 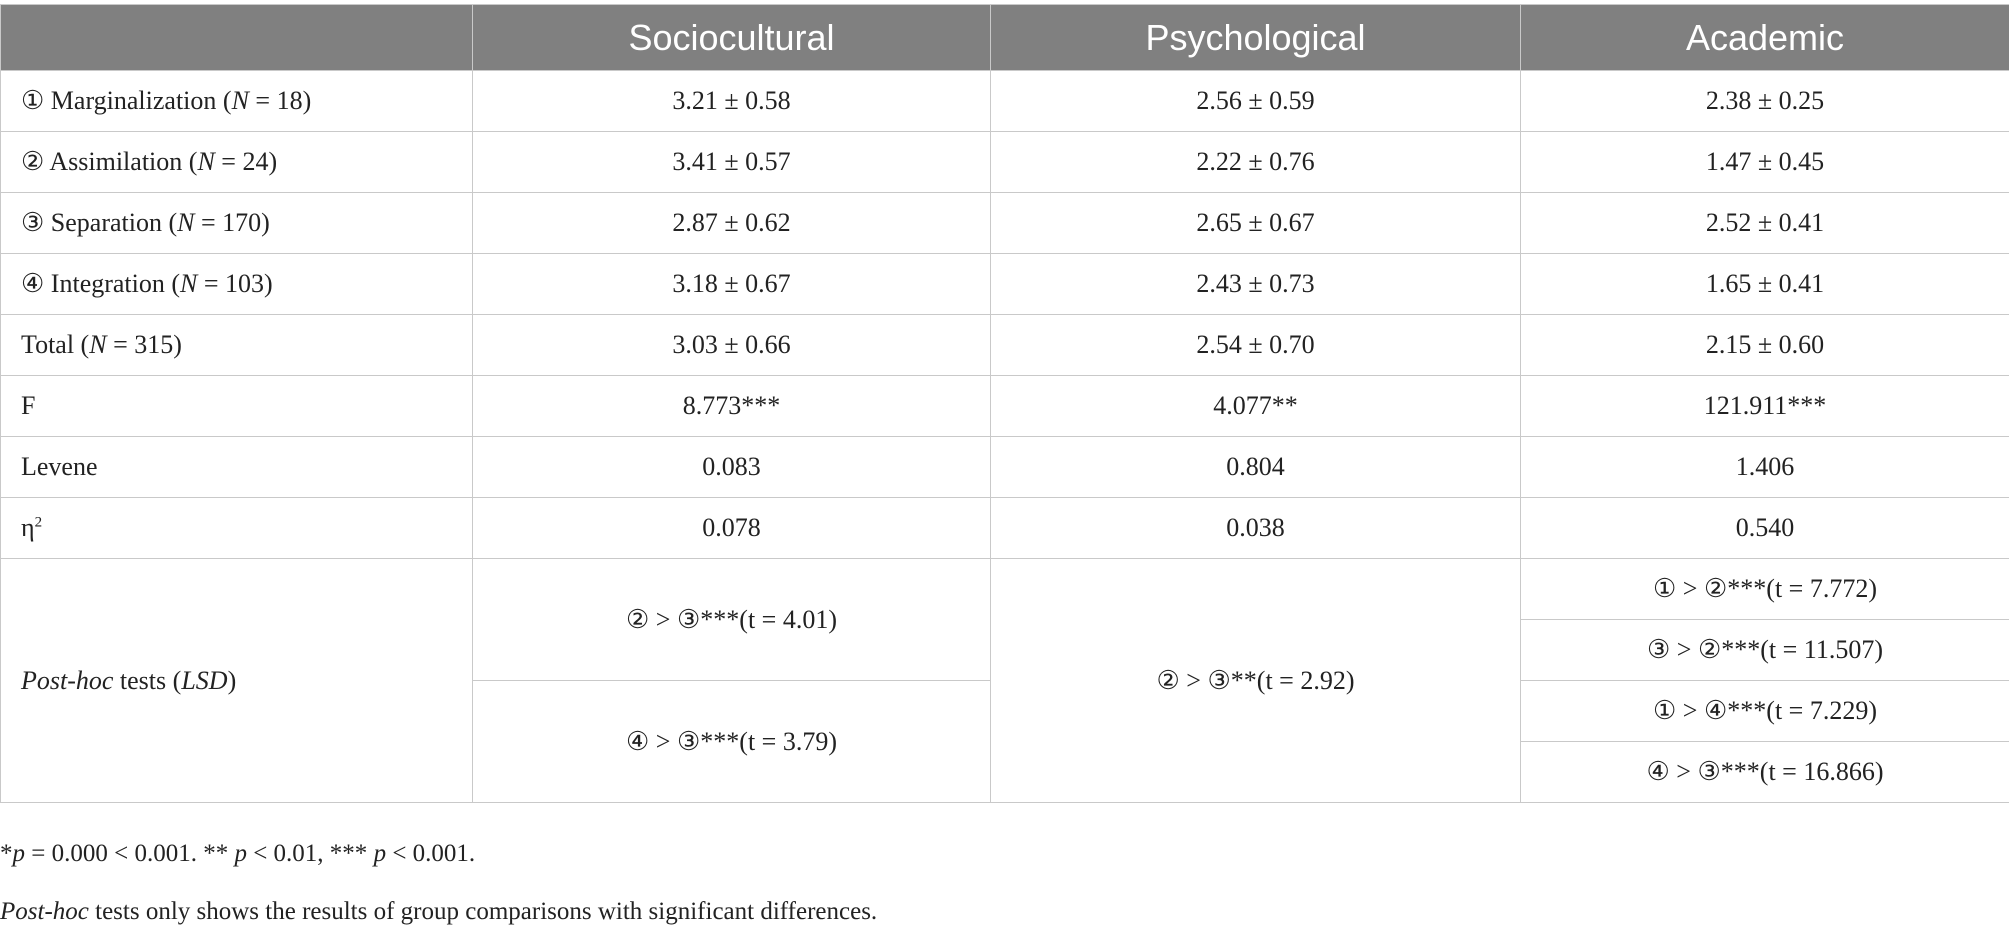 I want to click on levene-psychological: 0.804, so click(x=1256, y=467).